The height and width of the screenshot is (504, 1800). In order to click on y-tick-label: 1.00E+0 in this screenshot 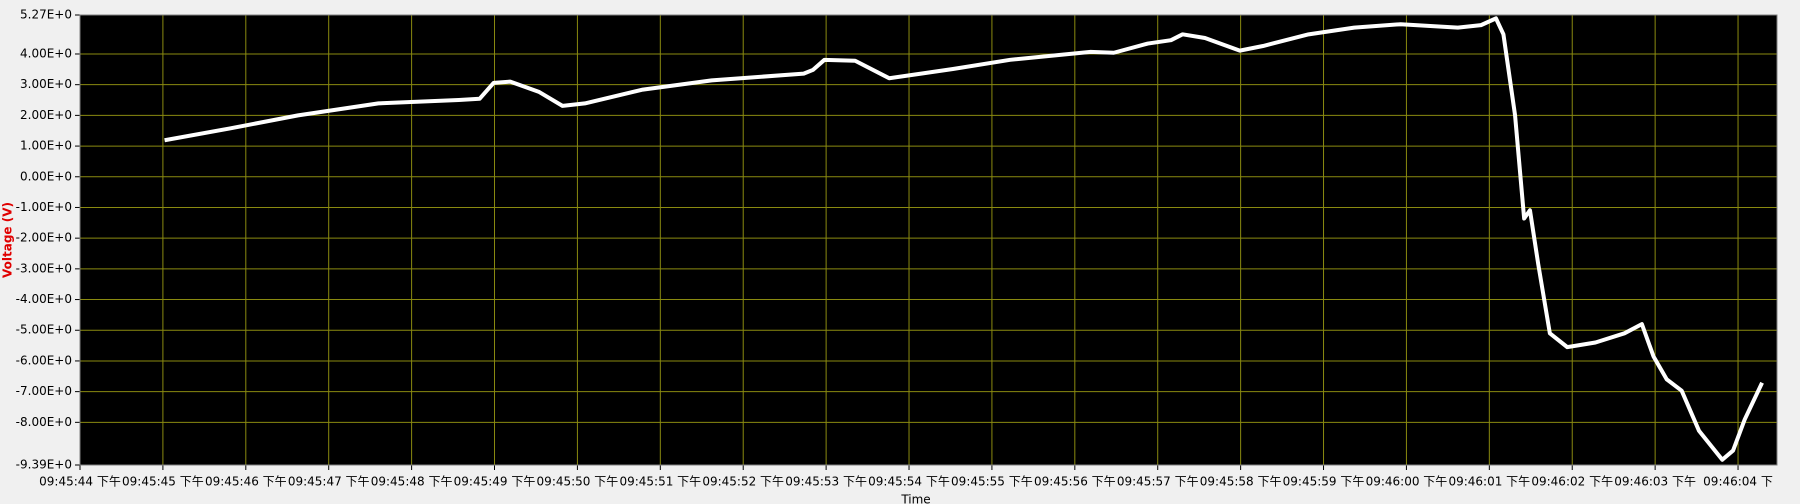, I will do `click(46, 146)`.